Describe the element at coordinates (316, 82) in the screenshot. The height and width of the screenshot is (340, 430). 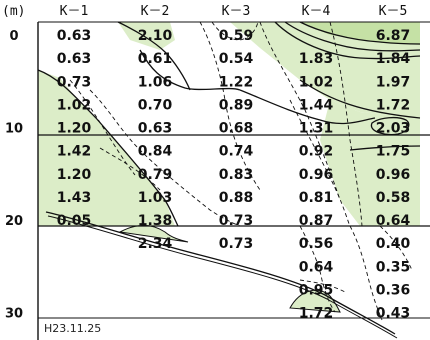
I see `value-label-r2-c4: 1.02` at that location.